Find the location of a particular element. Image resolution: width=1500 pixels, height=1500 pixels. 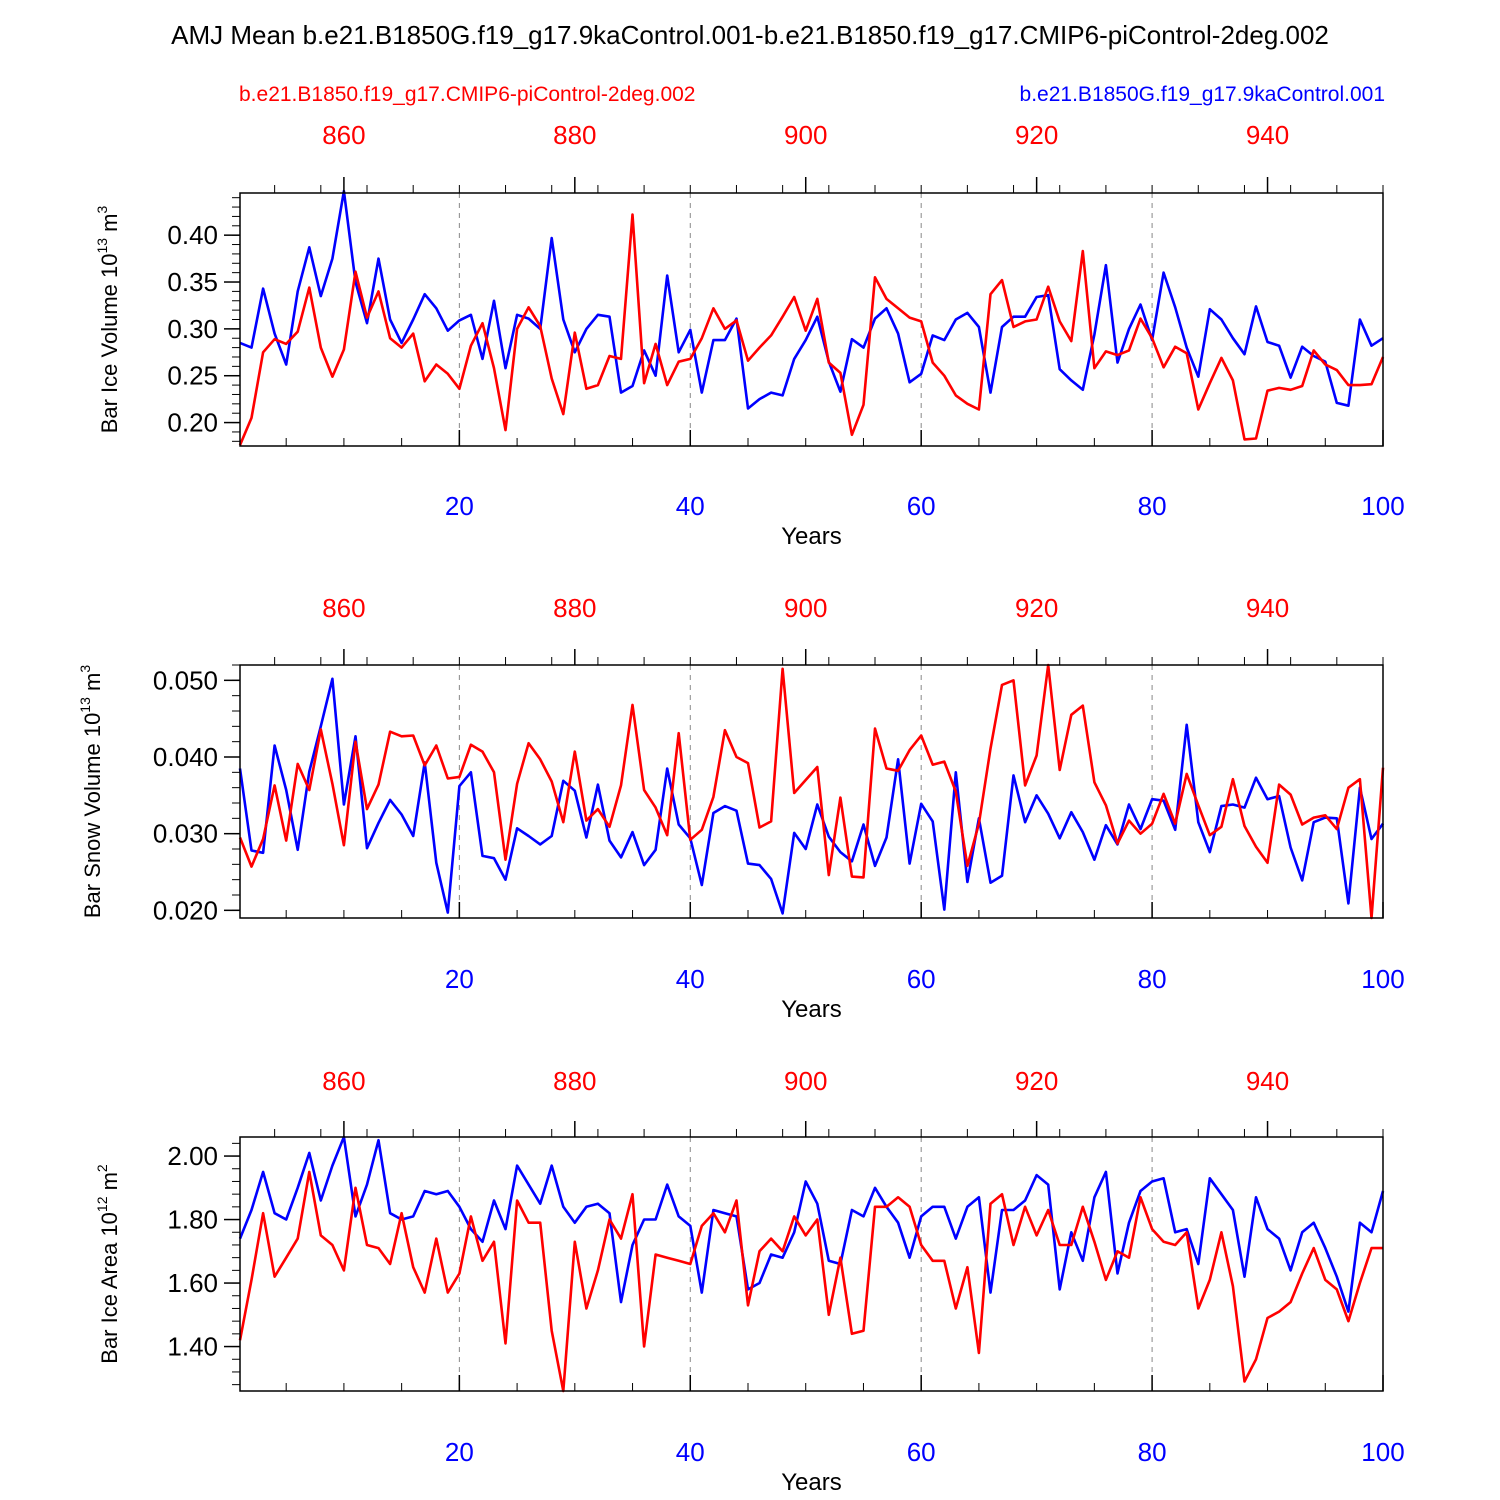

y-tick-label: 0.020 is located at coordinates (185, 910).